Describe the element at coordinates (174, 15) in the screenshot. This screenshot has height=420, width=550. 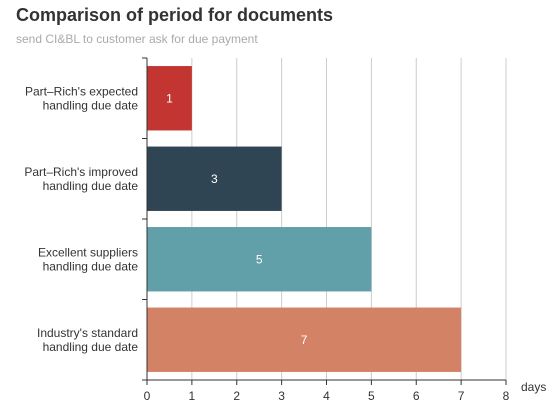
I see `chart-title: Comparison of period for documents` at that location.